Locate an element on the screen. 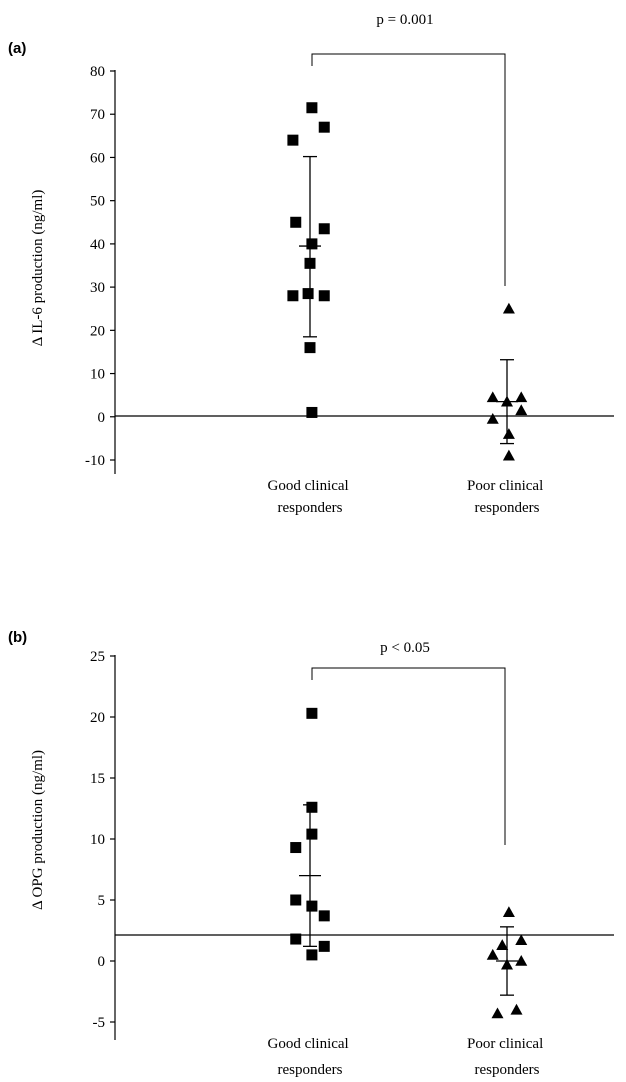  panel-a-points is located at coordinates (407, 281).